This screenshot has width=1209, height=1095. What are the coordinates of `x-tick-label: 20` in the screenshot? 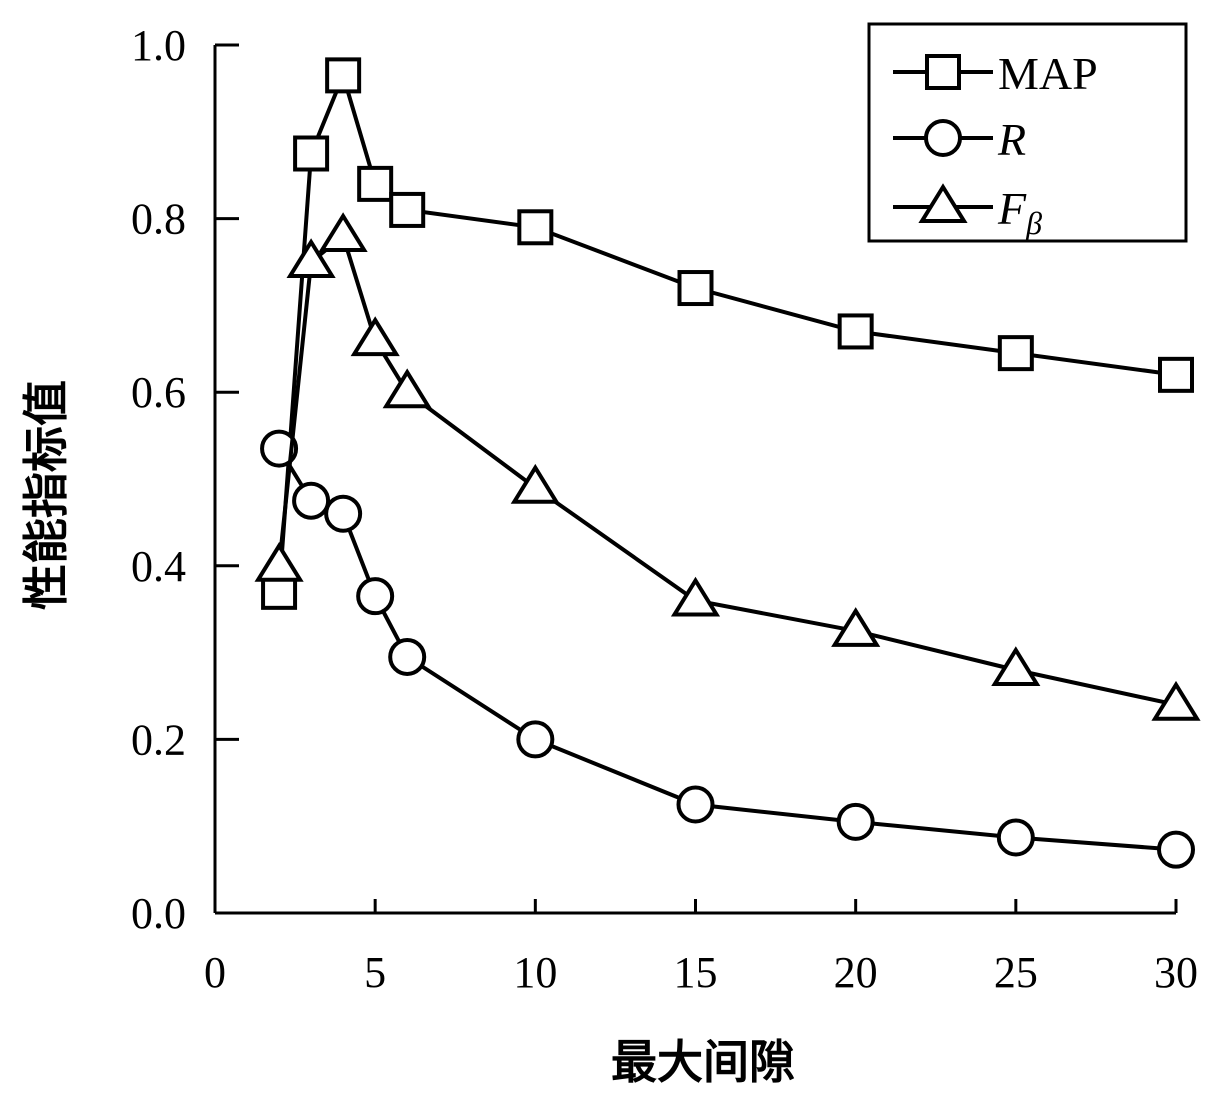 It's located at (856, 972).